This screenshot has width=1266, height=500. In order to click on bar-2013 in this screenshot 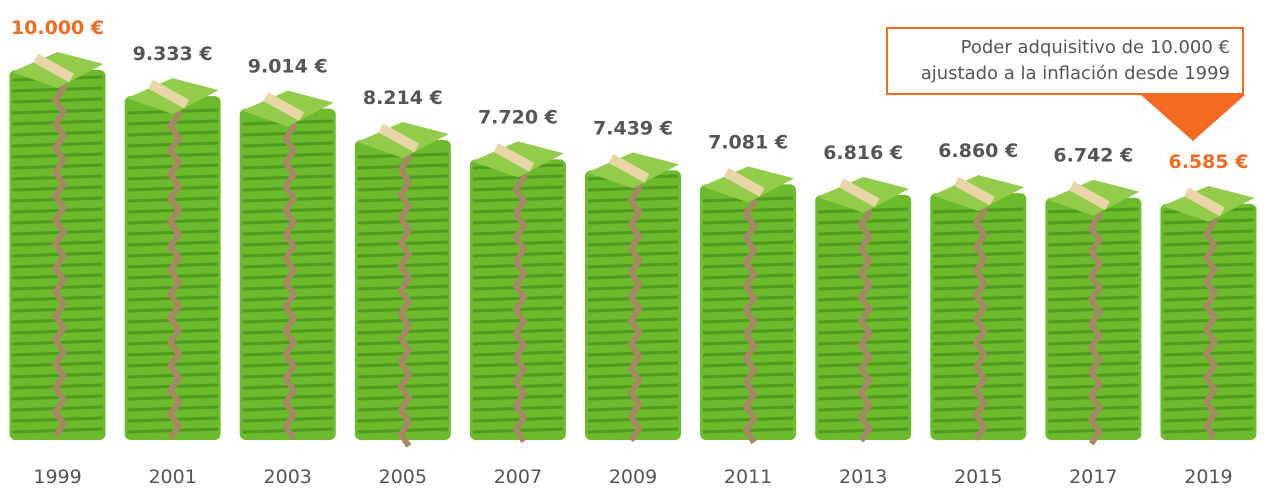, I will do `click(863, 309)`.